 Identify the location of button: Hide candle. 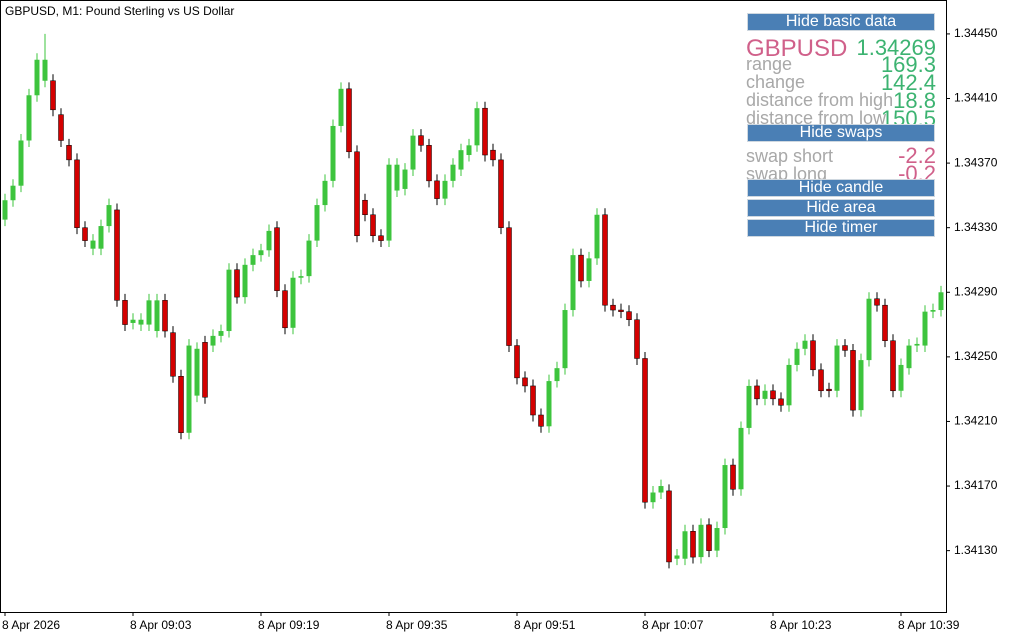
(841, 188).